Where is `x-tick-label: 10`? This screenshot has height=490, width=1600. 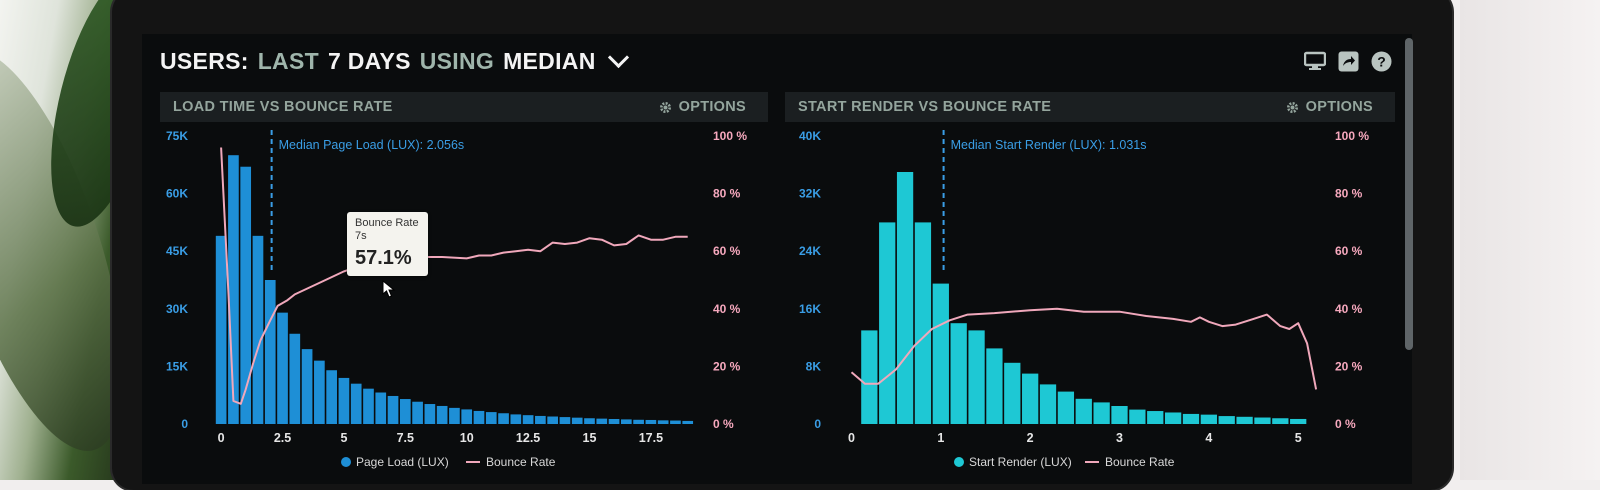 x-tick-label: 10 is located at coordinates (467, 438).